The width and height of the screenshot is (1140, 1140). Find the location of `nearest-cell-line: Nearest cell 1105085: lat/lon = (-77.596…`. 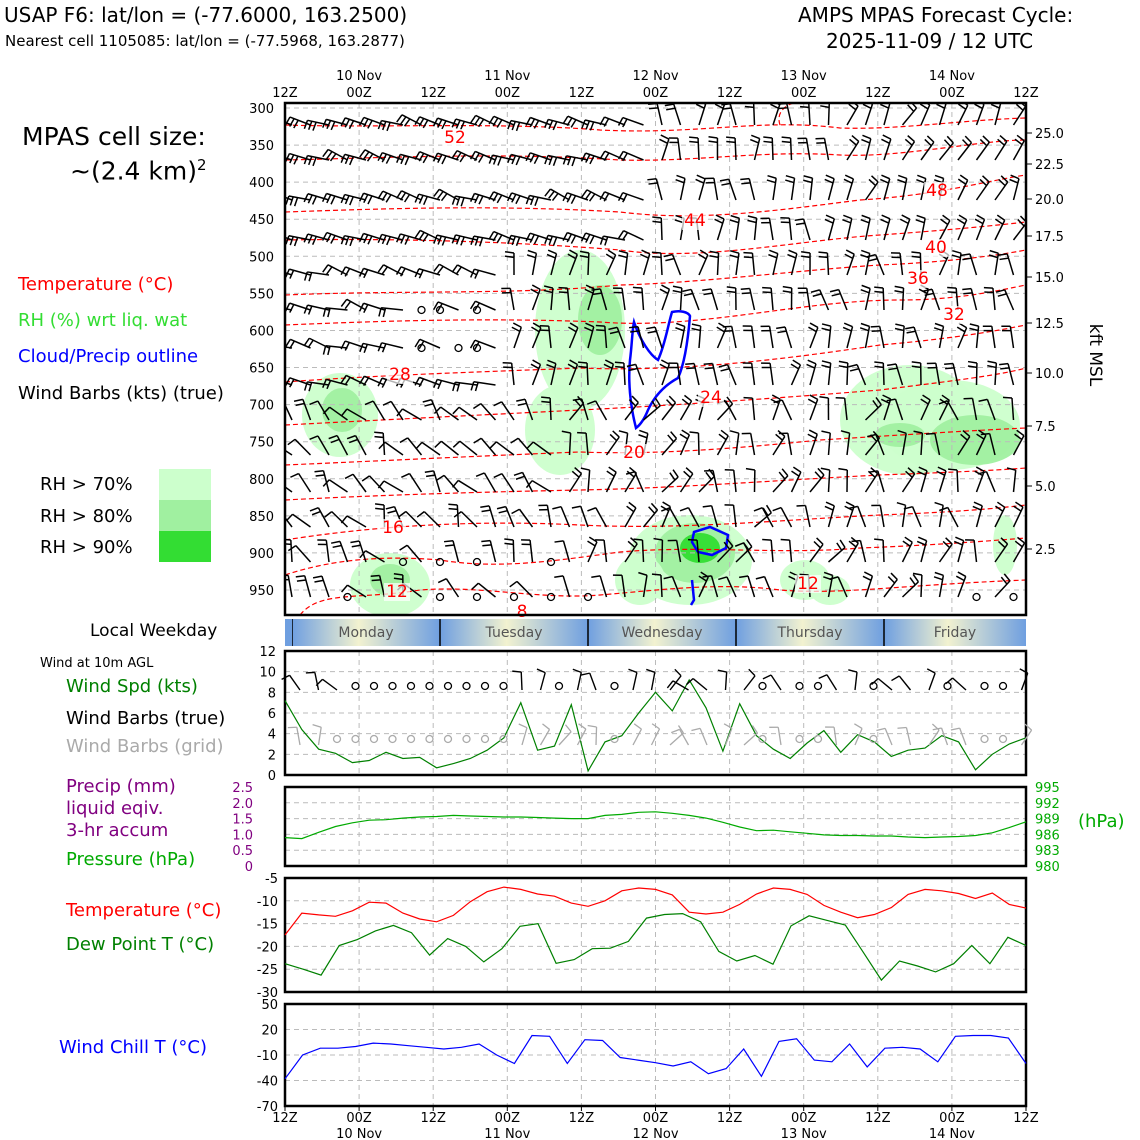

nearest-cell-line: Nearest cell 1105085: lat/lon = (-77.596… is located at coordinates (205, 41).